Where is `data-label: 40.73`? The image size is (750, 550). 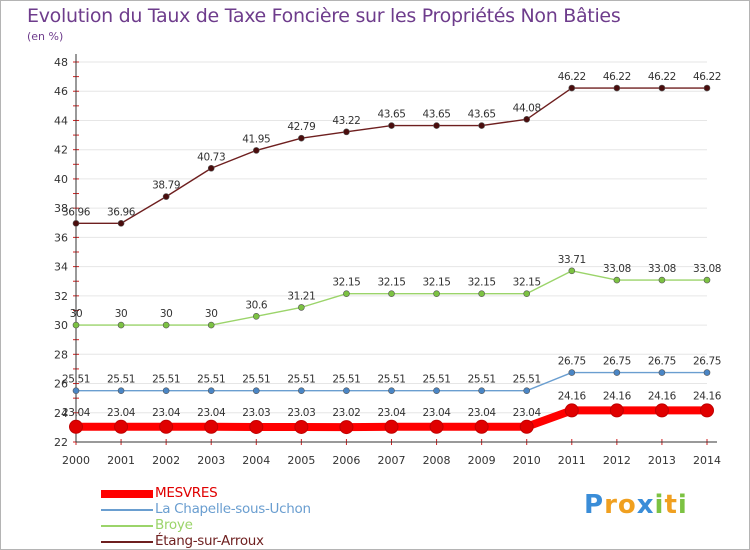
data-label: 40.73 is located at coordinates (211, 157).